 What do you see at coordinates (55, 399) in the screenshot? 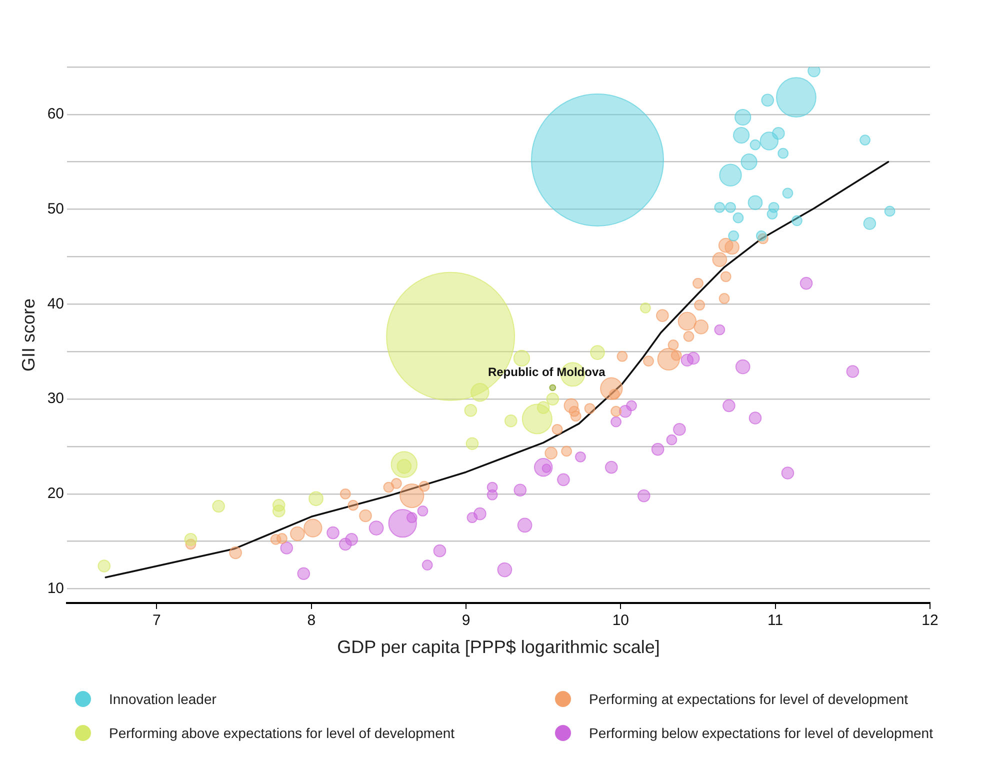
I see `y-tick-label: 30` at bounding box center [55, 399].